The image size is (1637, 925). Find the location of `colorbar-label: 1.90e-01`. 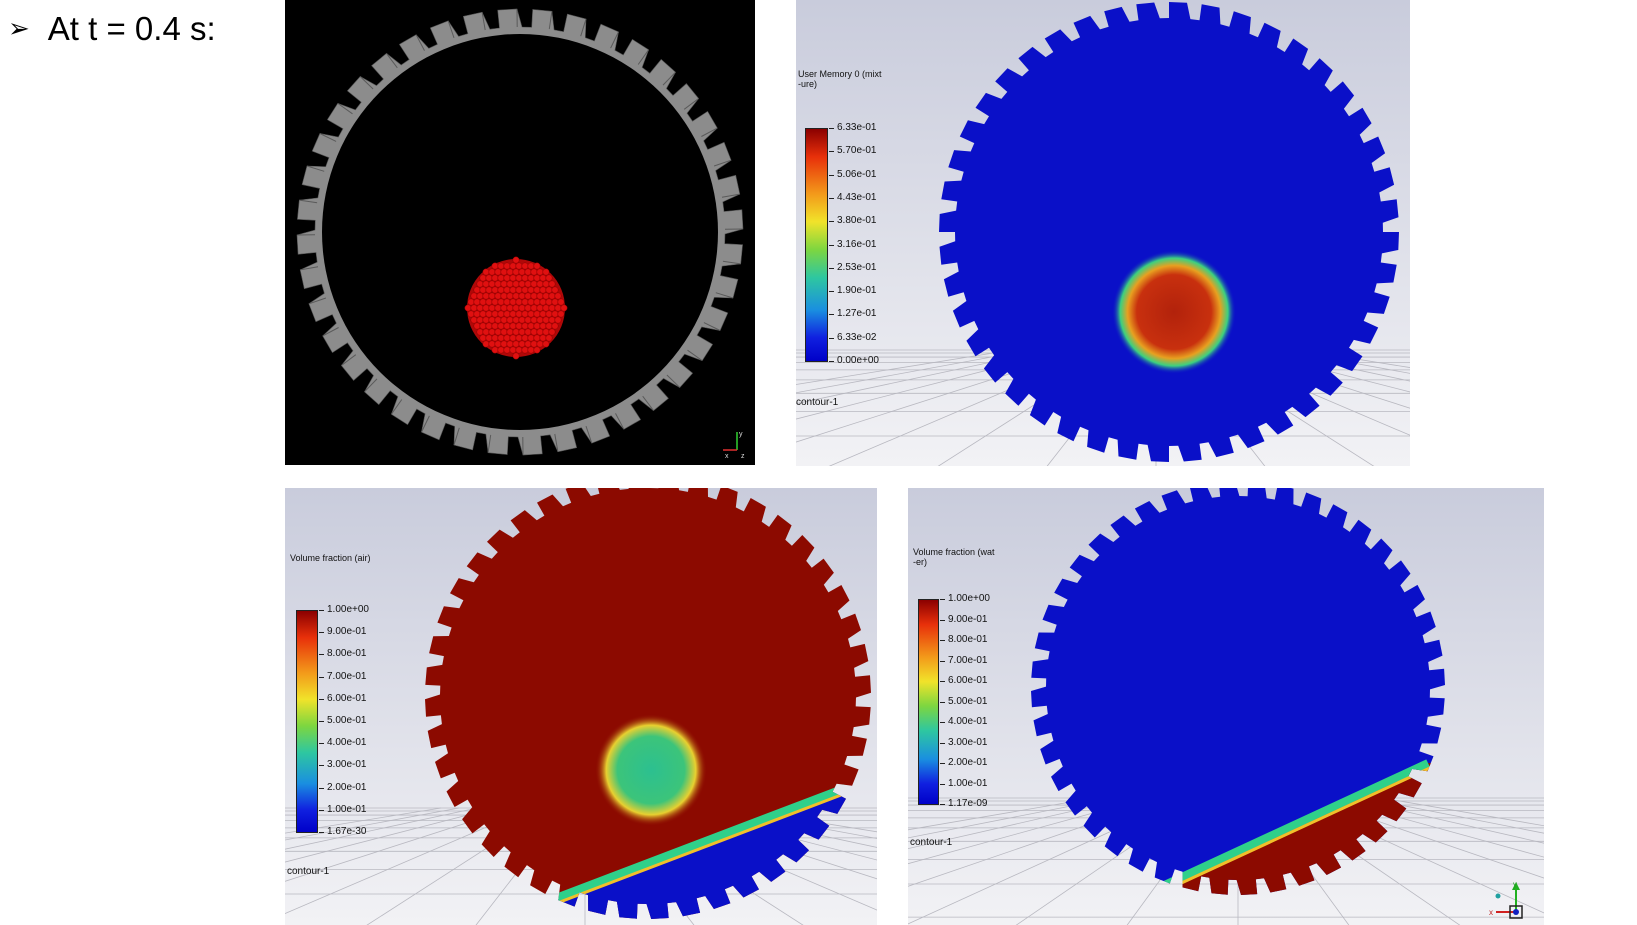

colorbar-label: 1.90e-01 is located at coordinates (857, 291).